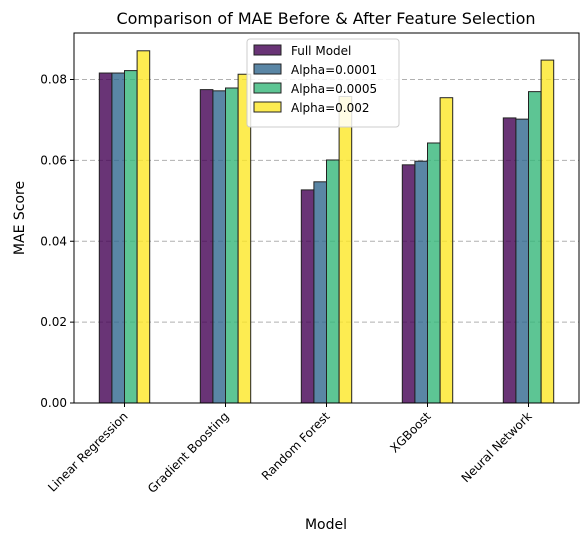  Describe the element at coordinates (53, 403) in the screenshot. I see `y-tick-label: 0.00` at that location.